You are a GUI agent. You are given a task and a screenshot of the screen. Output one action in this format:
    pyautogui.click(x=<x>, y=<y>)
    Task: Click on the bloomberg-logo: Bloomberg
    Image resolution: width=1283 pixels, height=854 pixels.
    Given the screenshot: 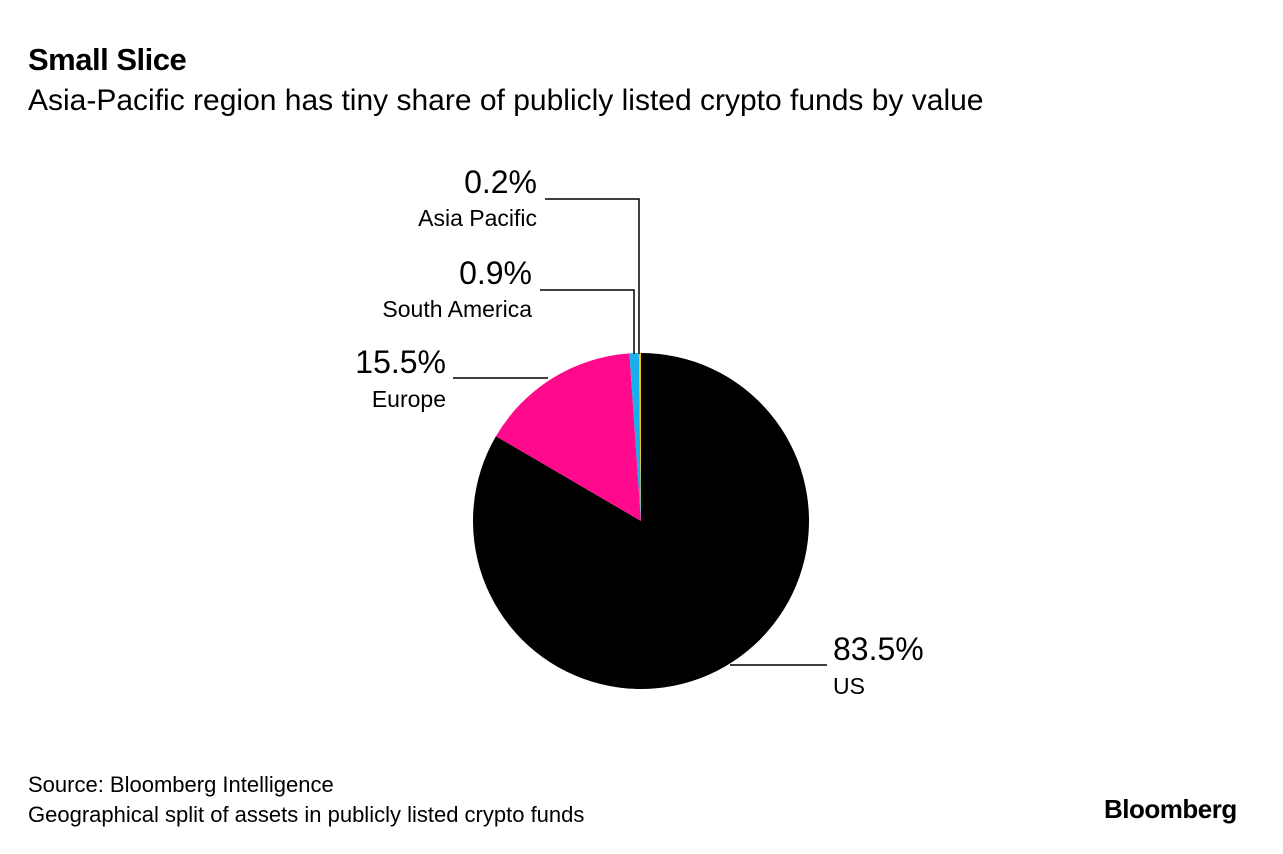 What is the action you would take?
    pyautogui.click(x=1170, y=809)
    